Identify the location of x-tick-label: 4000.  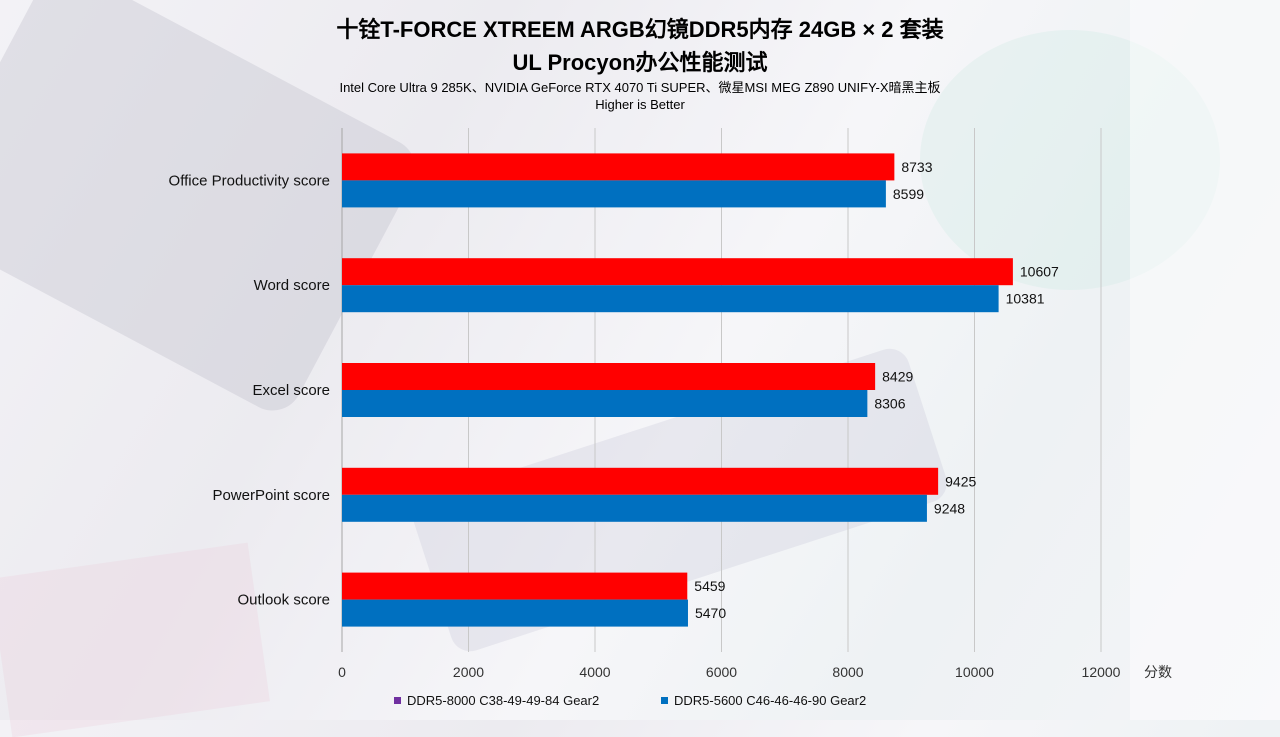
(594, 672).